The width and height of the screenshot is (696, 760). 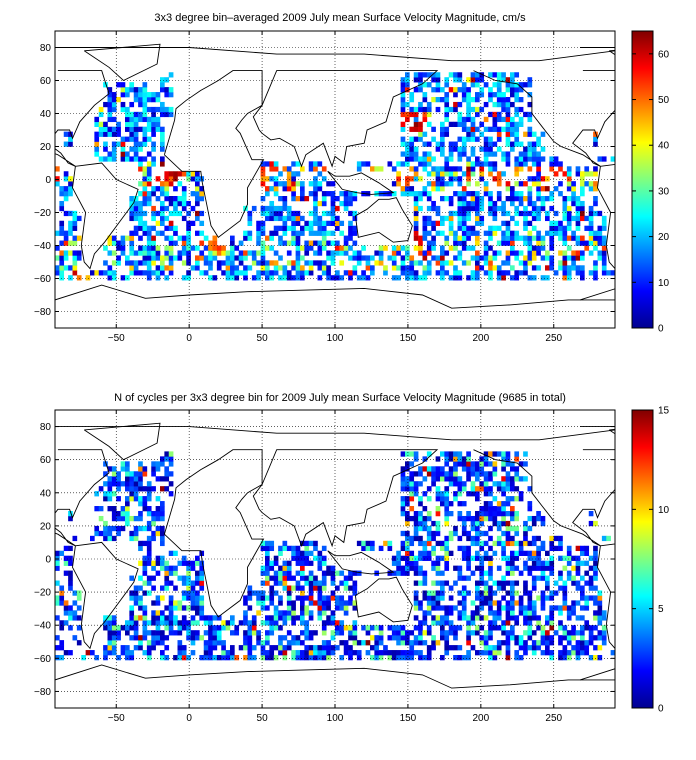 What do you see at coordinates (664, 411) in the screenshot?
I see `colorbar-tick-label: 15` at bounding box center [664, 411].